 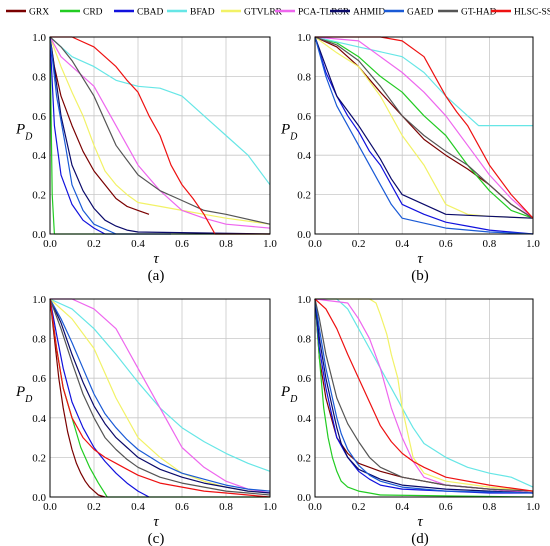 What do you see at coordinates (150, 13) in the screenshot?
I see `legend-label: CBAD` at bounding box center [150, 13].